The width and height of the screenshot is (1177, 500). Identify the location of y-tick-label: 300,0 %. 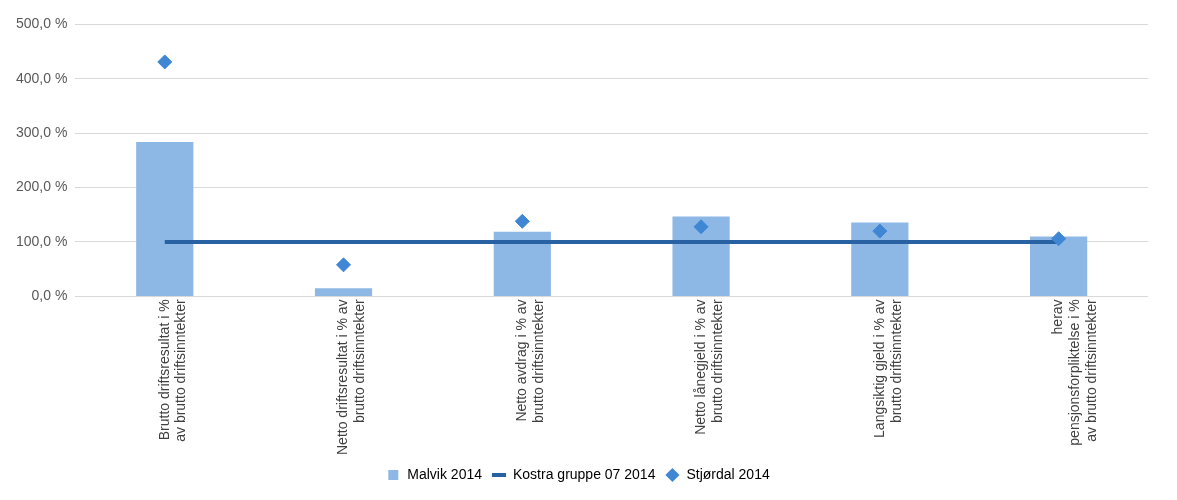
(42, 132).